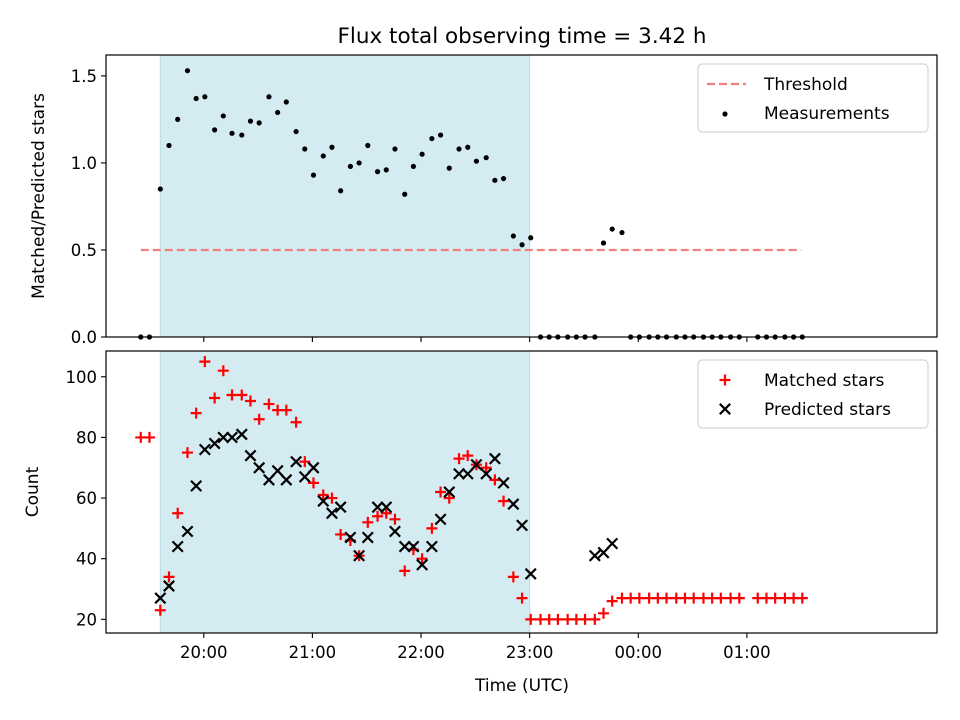  Describe the element at coordinates (827, 410) in the screenshot. I see `legend-label: Predicted stars` at that location.